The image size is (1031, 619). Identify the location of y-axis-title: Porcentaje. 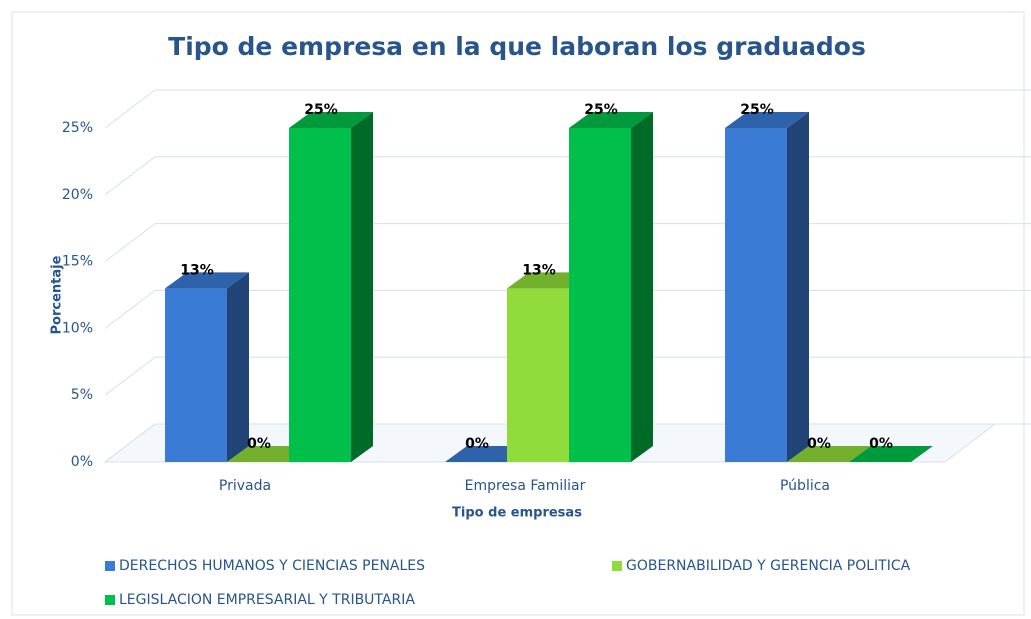
(57, 294).